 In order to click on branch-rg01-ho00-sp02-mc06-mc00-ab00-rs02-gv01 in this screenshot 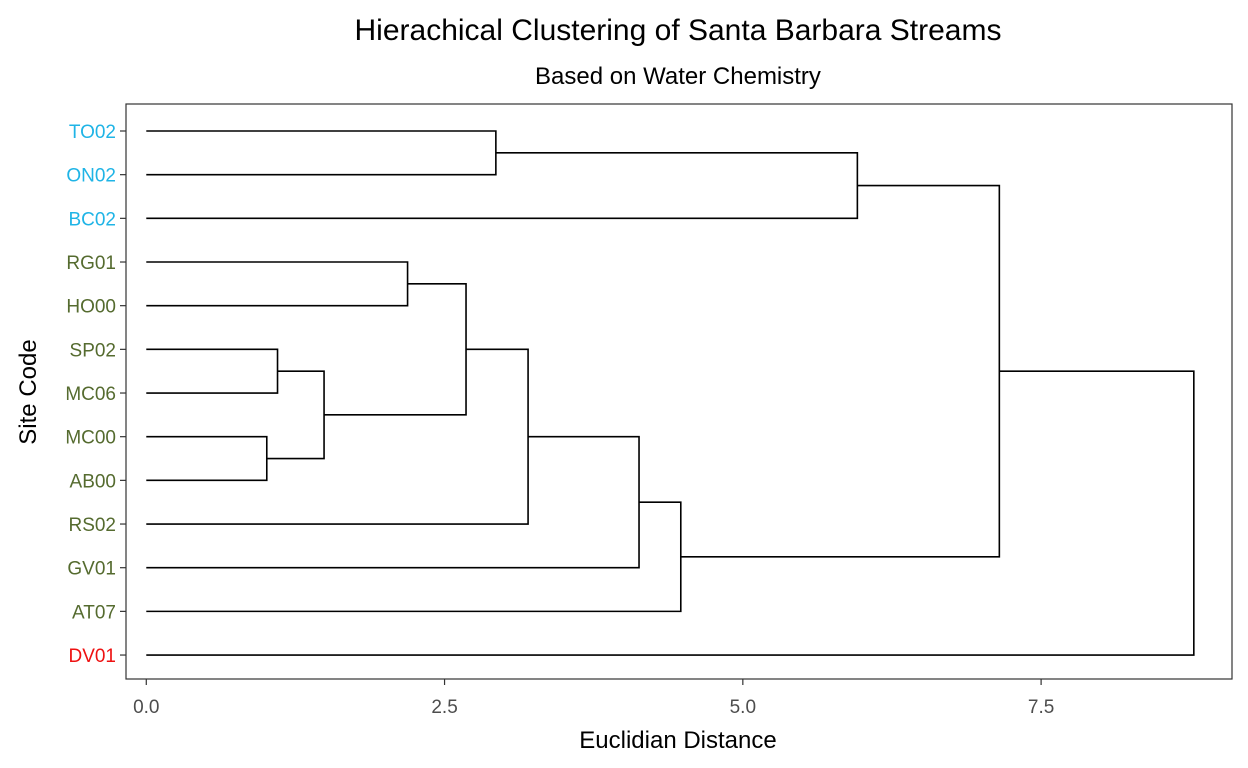, I will do `click(393, 502)`.